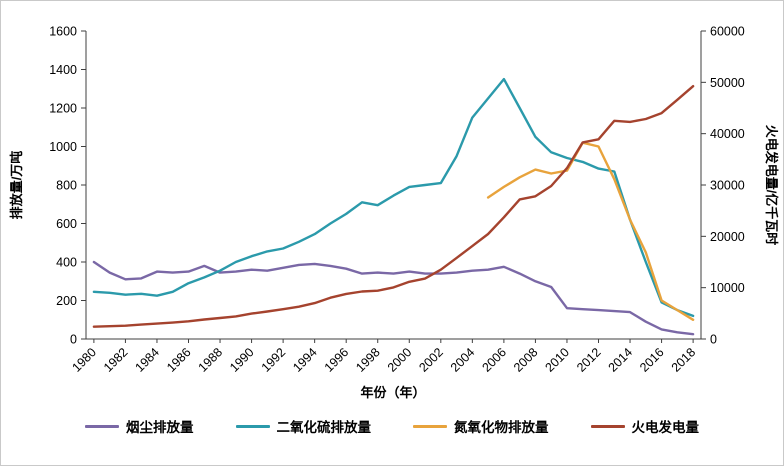  I want to click on x-tick-label: 1992, so click(274, 360).